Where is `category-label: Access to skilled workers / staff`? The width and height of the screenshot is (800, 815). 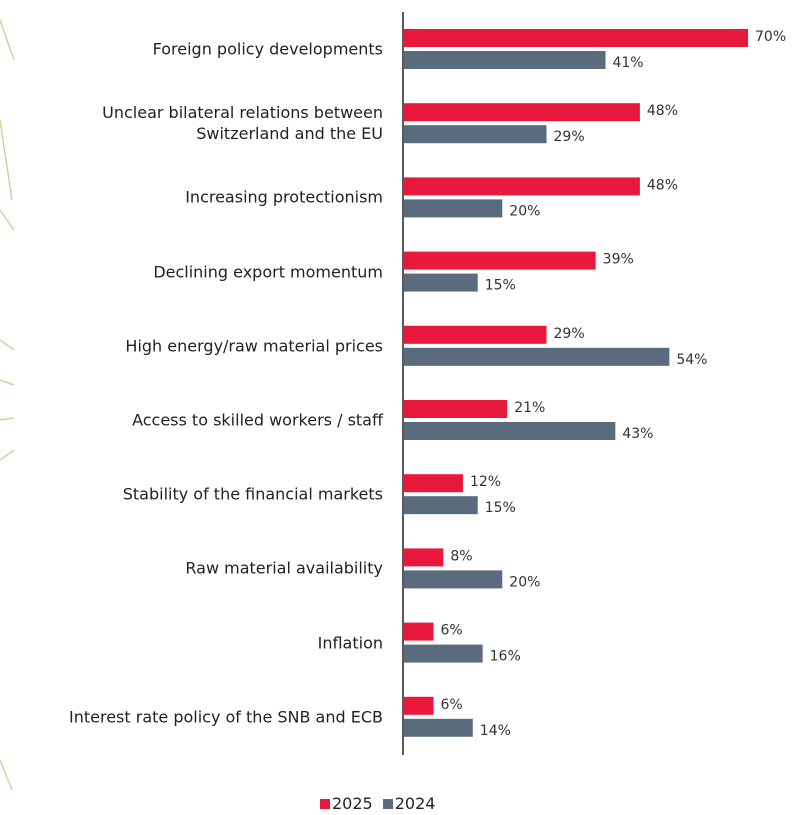 category-label: Access to skilled workers / staff is located at coordinates (257, 420).